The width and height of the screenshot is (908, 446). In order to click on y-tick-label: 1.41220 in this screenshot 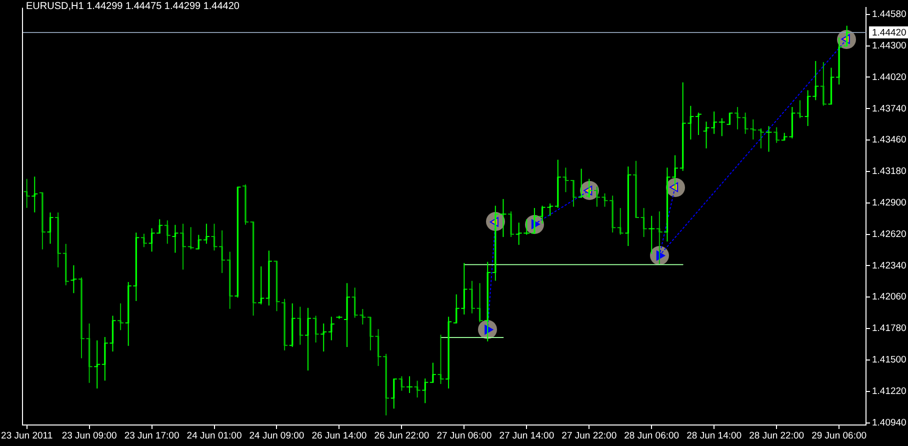, I will do `click(889, 391)`.